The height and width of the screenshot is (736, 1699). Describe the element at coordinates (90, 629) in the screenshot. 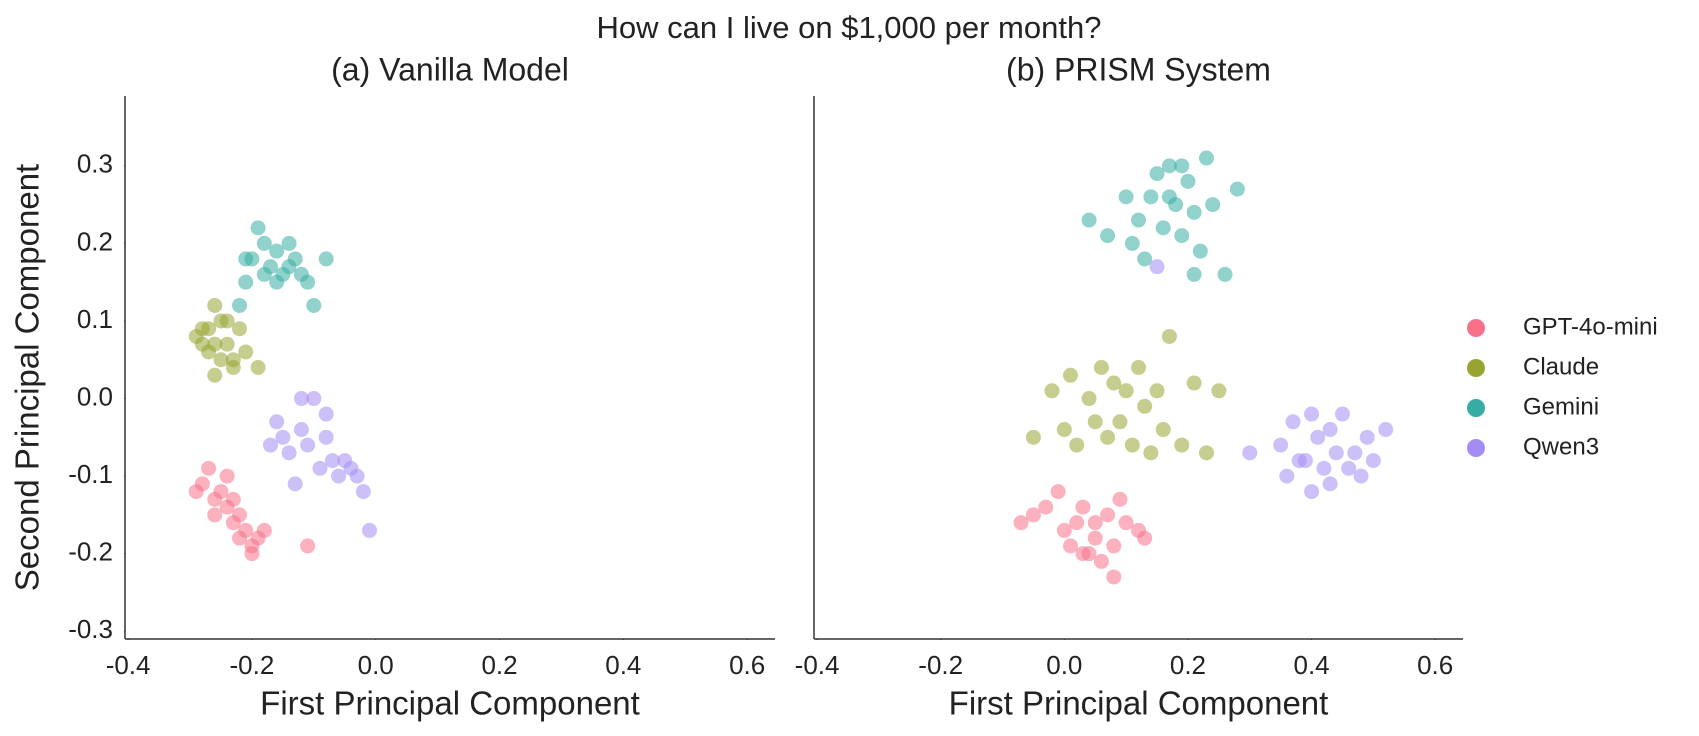

I see `y-tick-label: -0.3` at that location.